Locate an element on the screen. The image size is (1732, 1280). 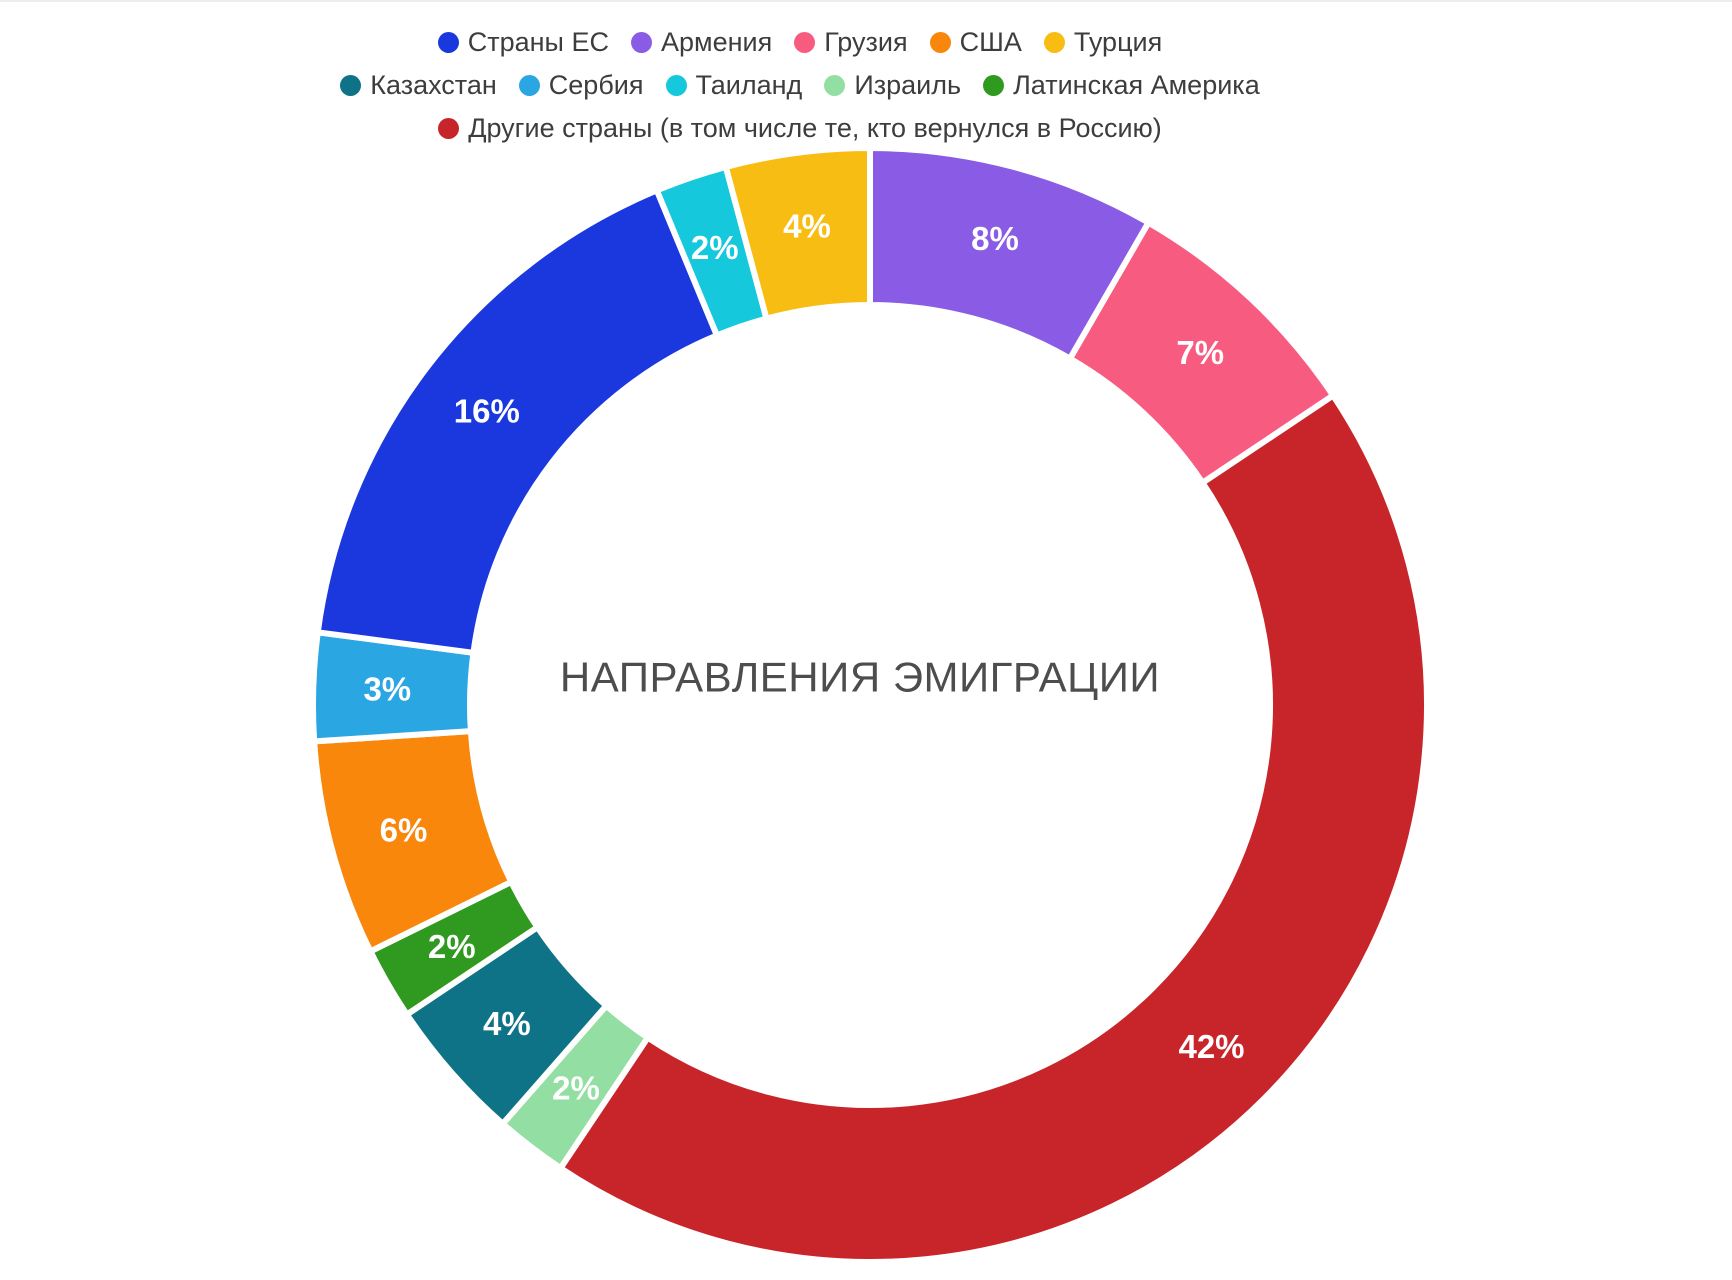
legend-item-usa: США is located at coordinates (975, 41).